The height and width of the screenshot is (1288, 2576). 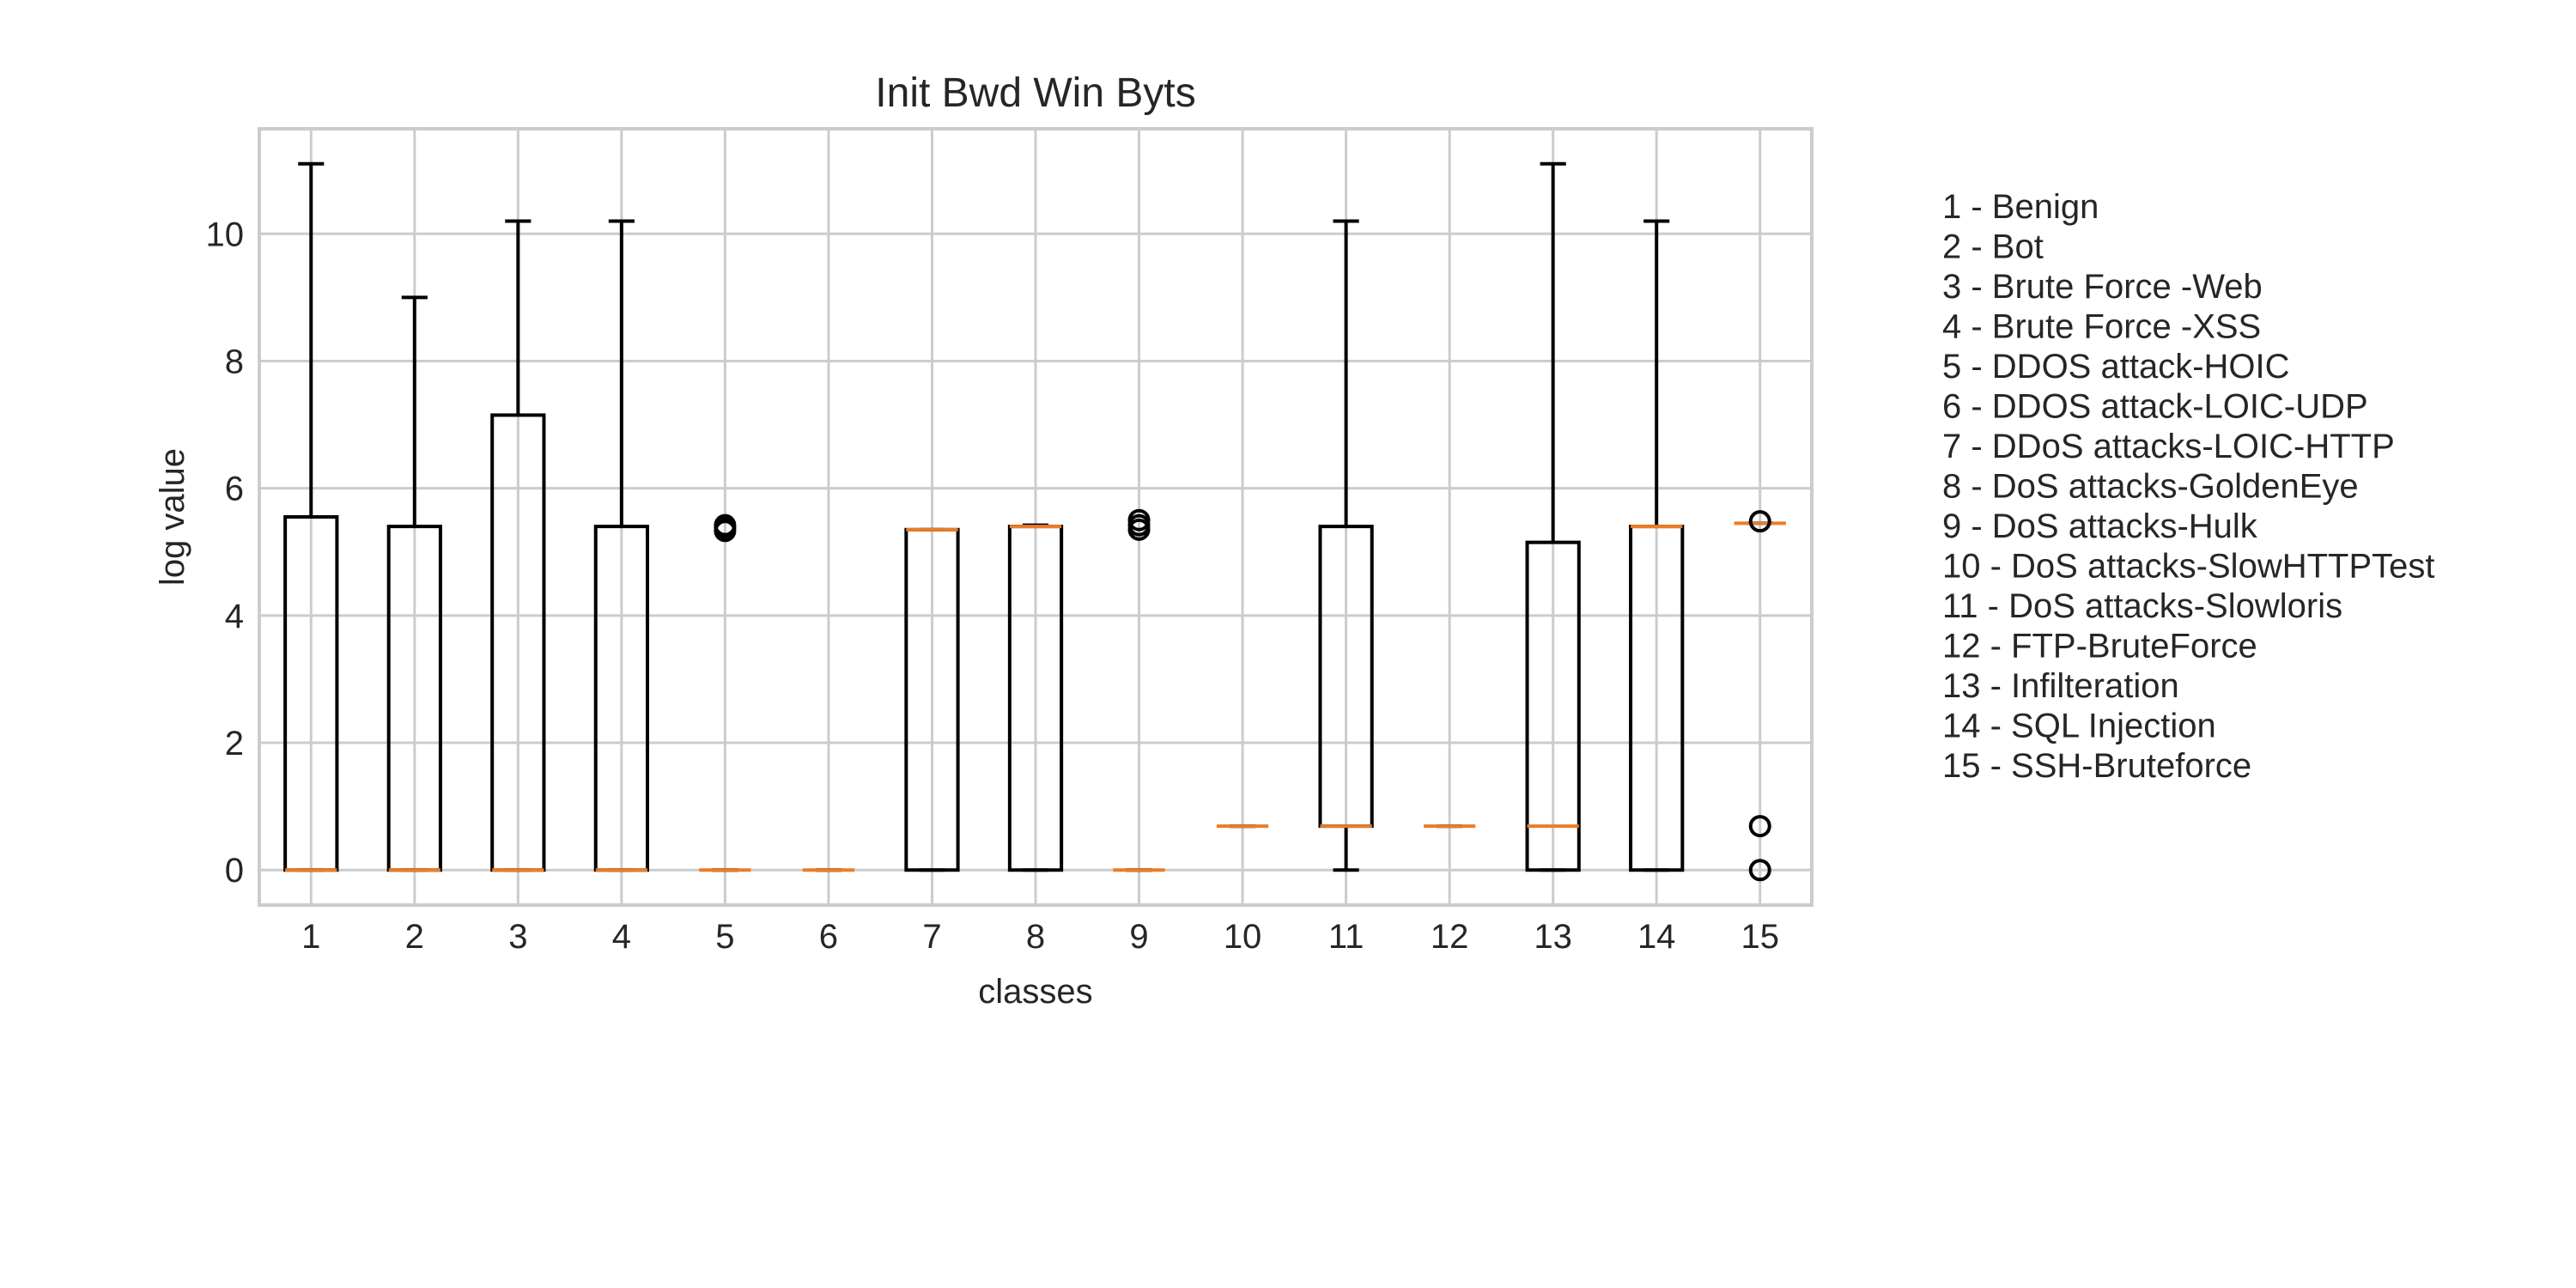 I want to click on x-axis-label: classes, so click(x=1035, y=992).